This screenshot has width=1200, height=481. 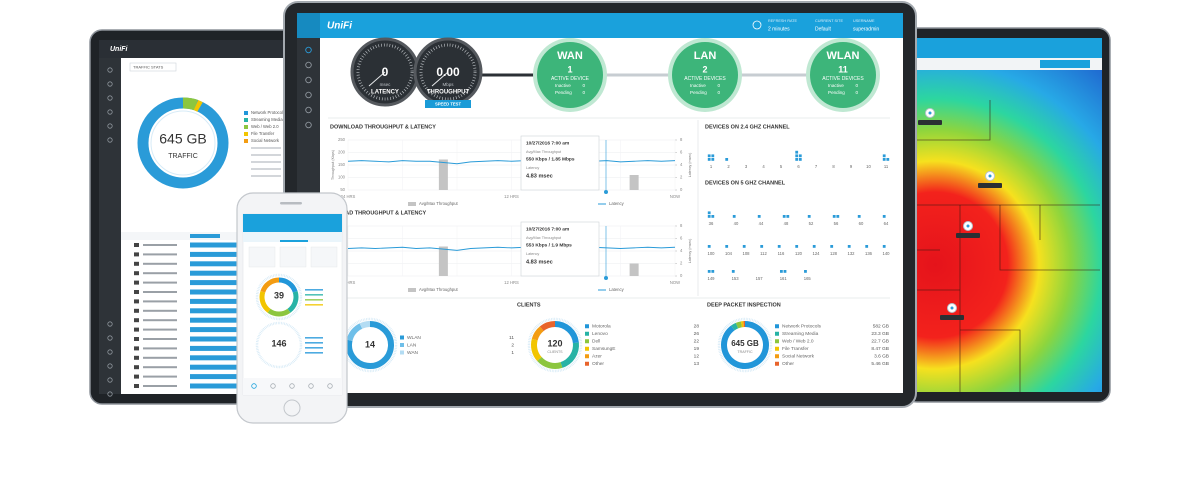 What do you see at coordinates (443, 261) in the screenshot?
I see `throughput-bar` at bounding box center [443, 261].